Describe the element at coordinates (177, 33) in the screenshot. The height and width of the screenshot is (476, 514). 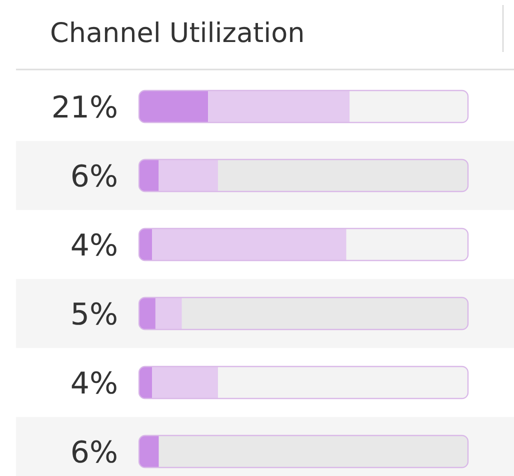
I see `chart-title: Channel Utilization` at that location.